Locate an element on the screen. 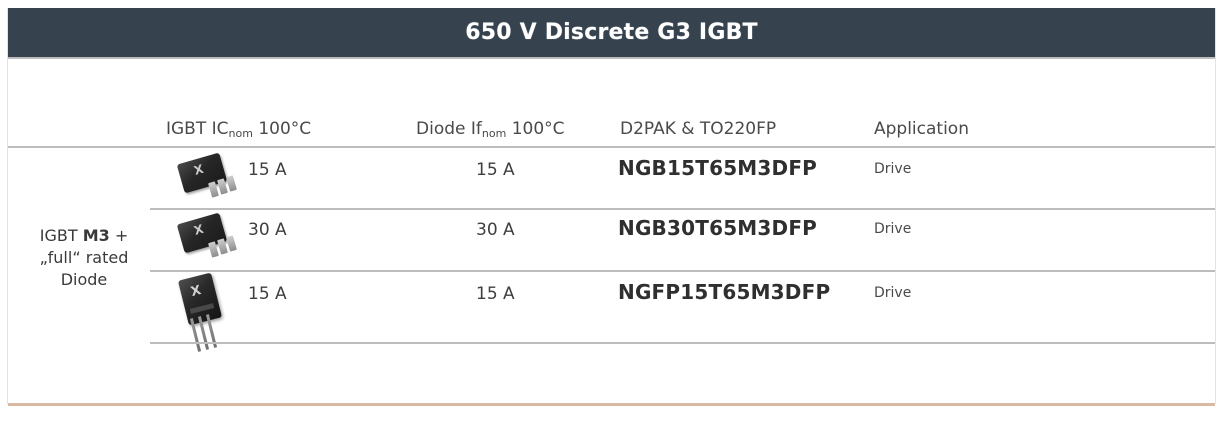 The height and width of the screenshot is (426, 1223). table-rule-row3-bottom is located at coordinates (682, 343).